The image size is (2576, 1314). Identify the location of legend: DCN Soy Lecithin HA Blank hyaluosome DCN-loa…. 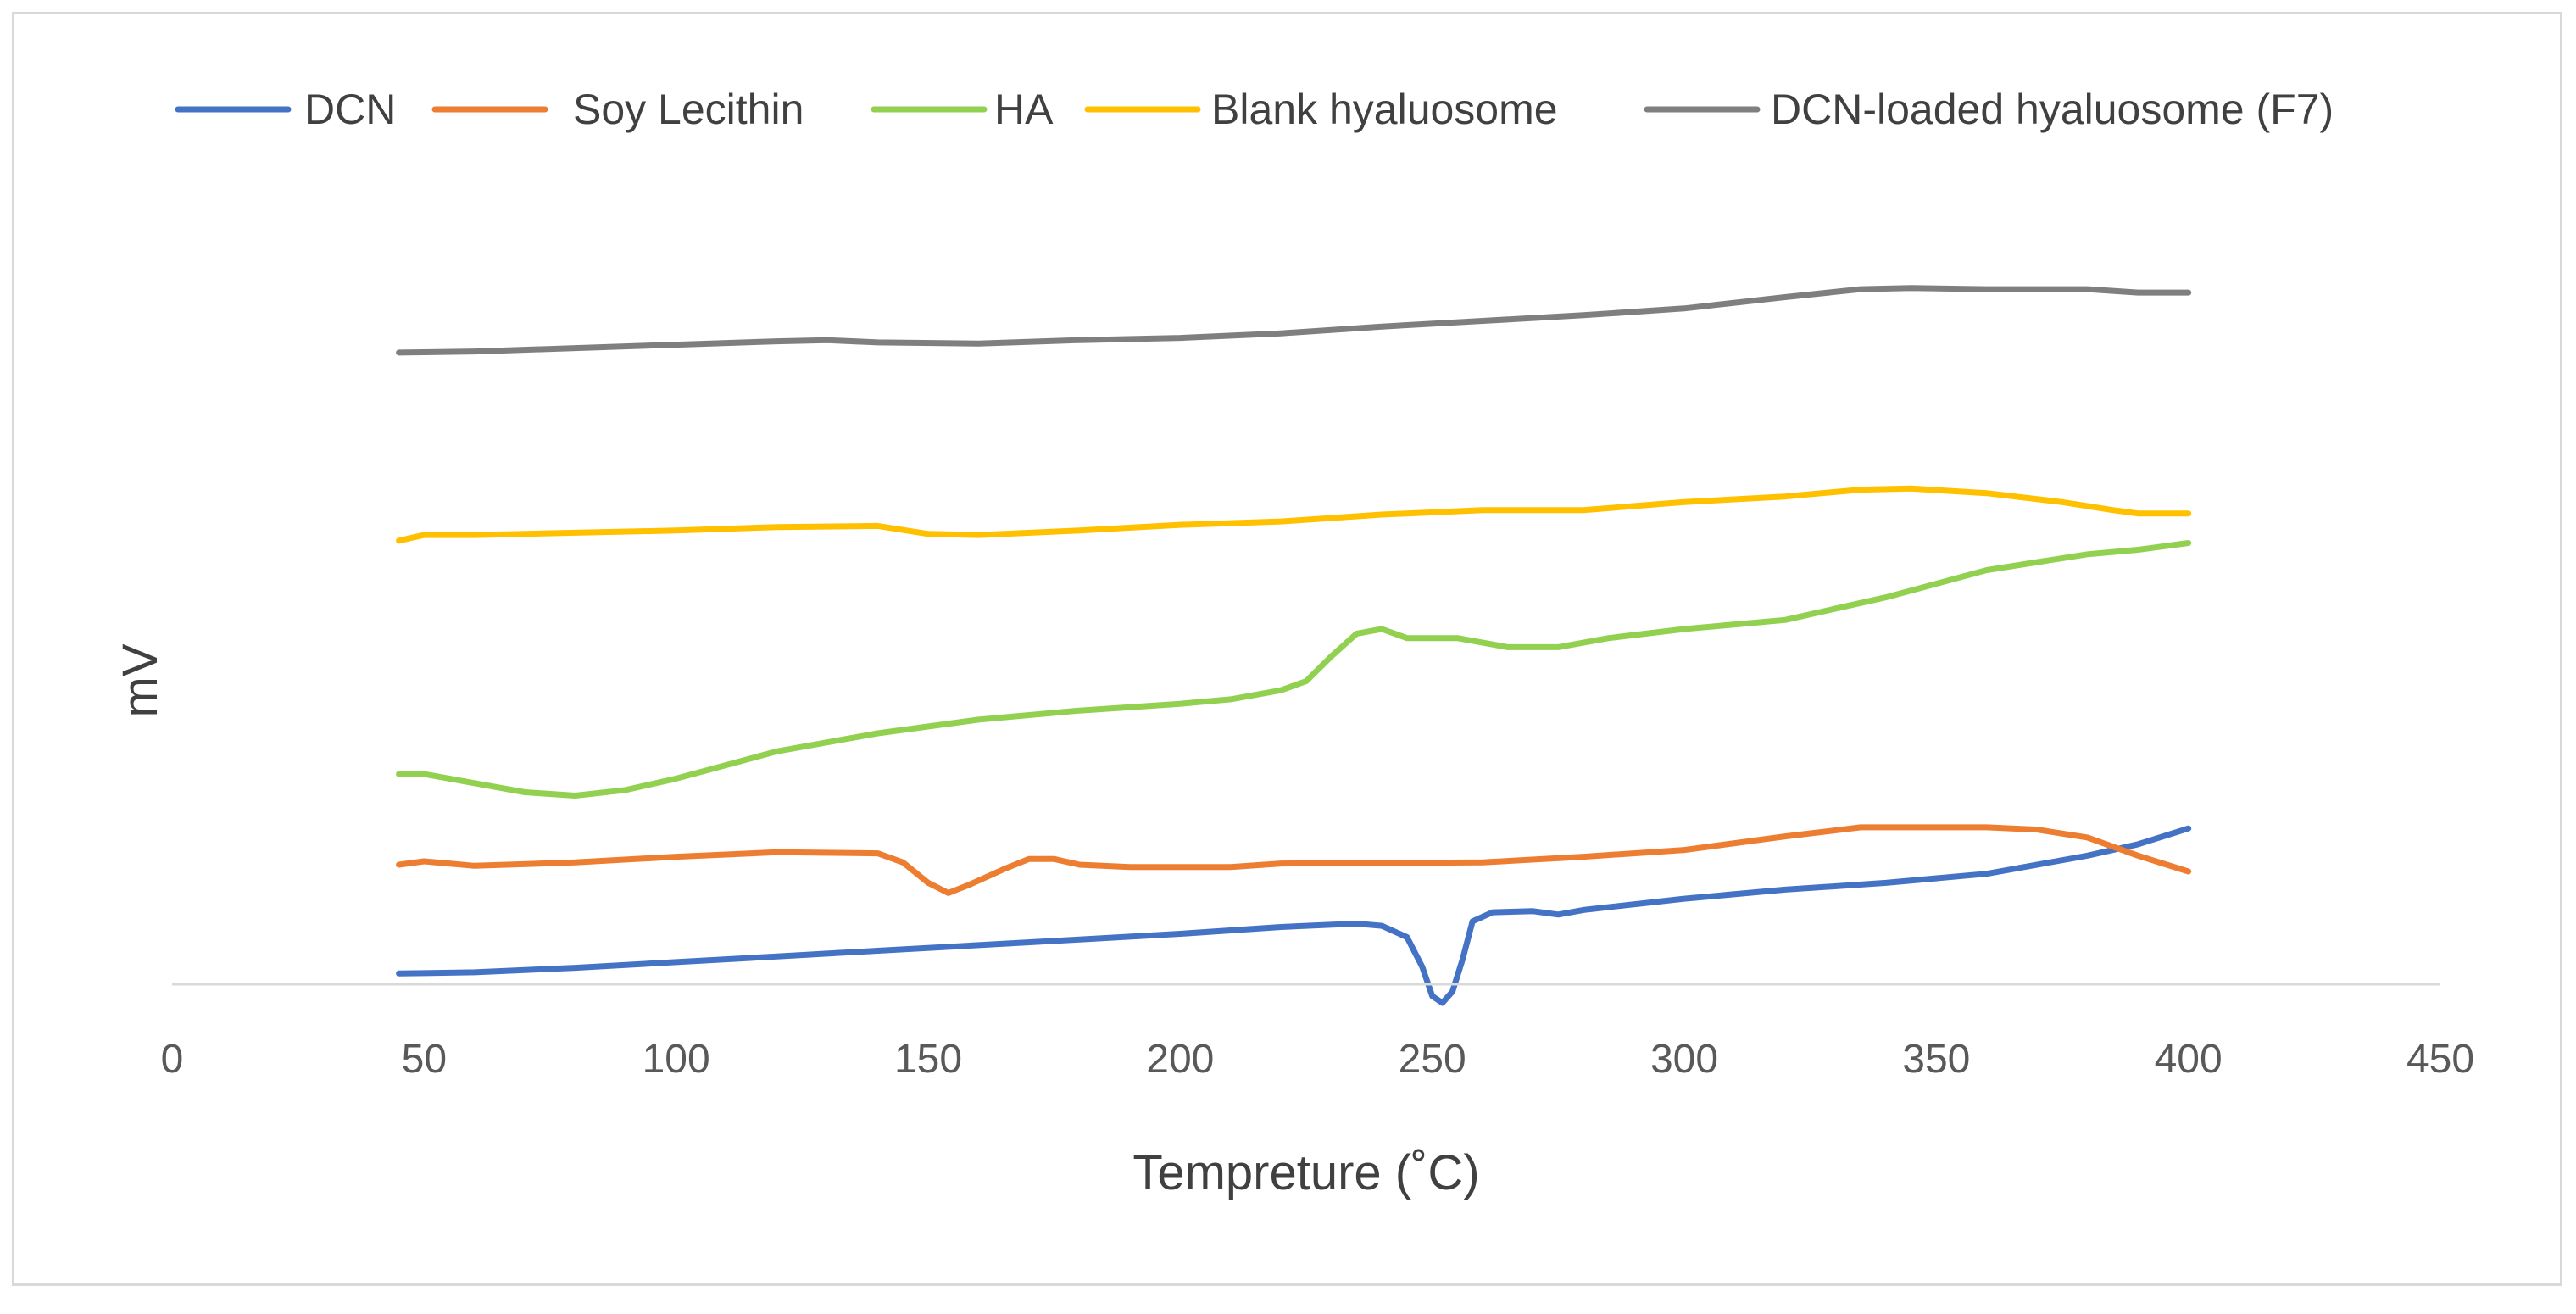
(1254, 110).